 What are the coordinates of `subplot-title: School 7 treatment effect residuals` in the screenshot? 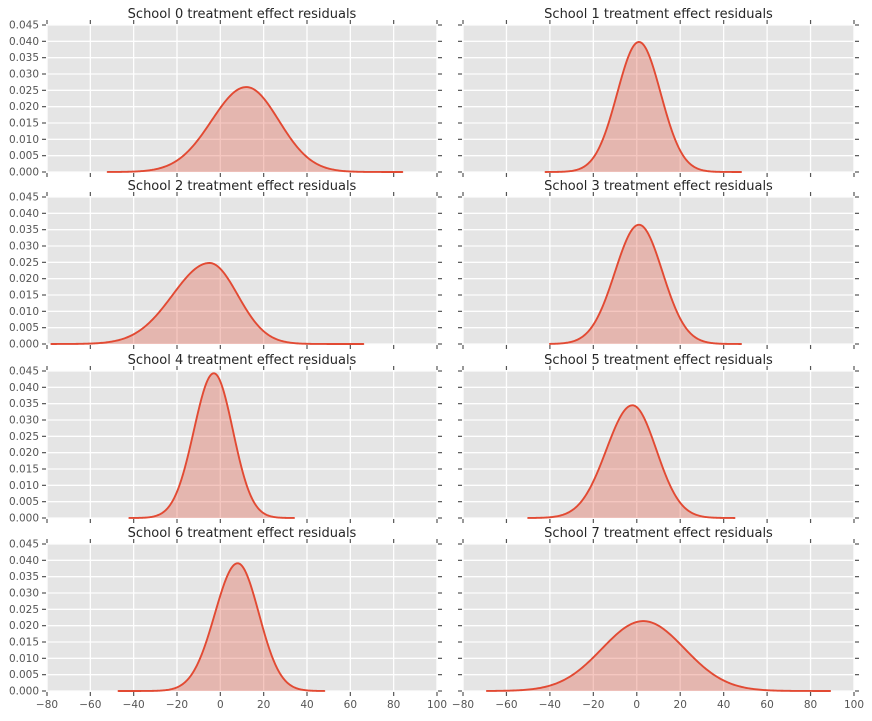 It's located at (658, 533).